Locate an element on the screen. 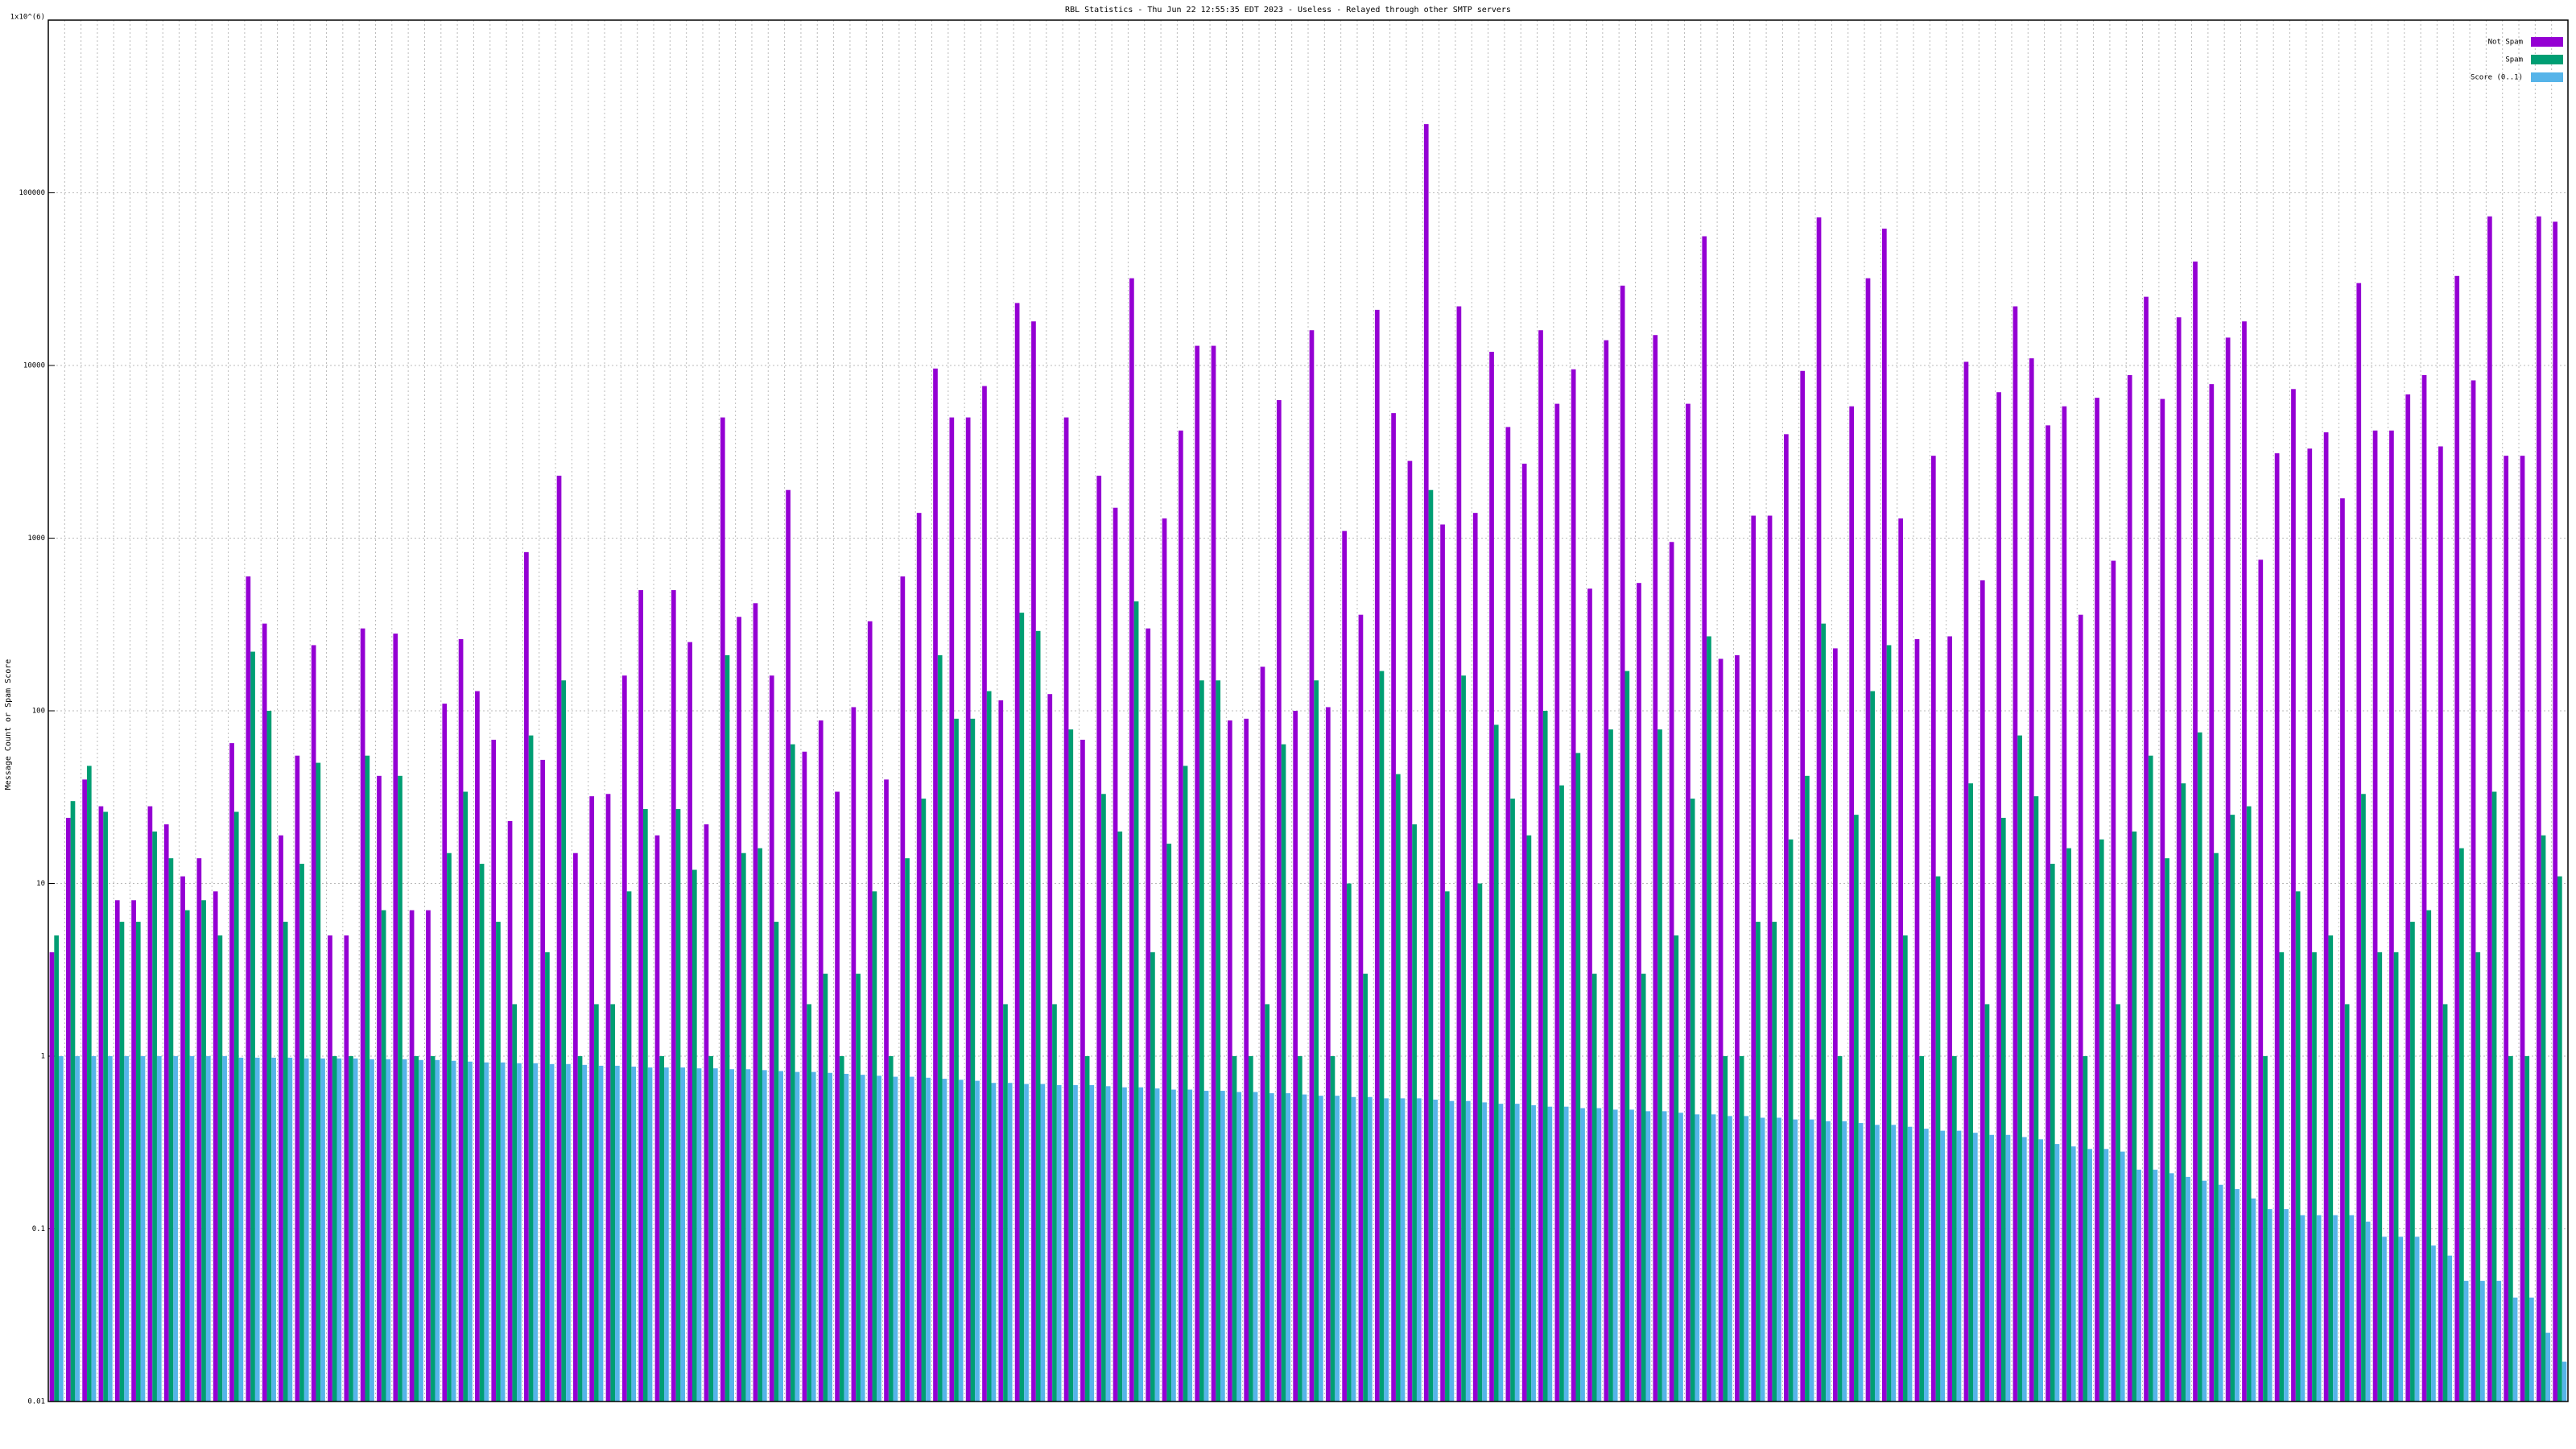  legend-swatch is located at coordinates (2547, 77).